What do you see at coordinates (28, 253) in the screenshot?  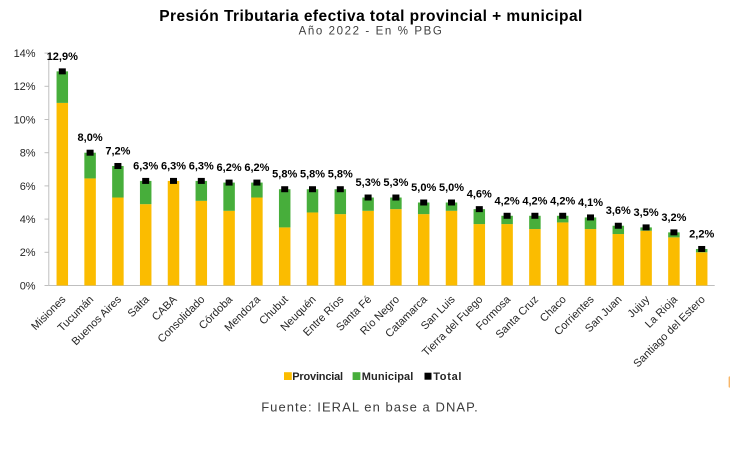 I see `svg-text: 2%` at bounding box center [28, 253].